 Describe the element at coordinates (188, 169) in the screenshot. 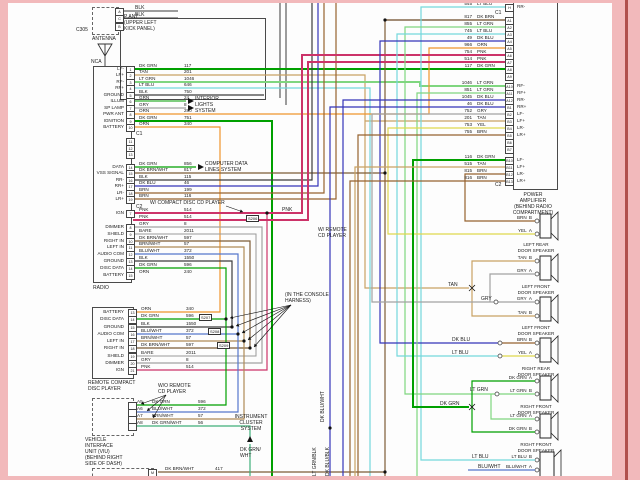

I see `circuit-number-label: 817` at that location.